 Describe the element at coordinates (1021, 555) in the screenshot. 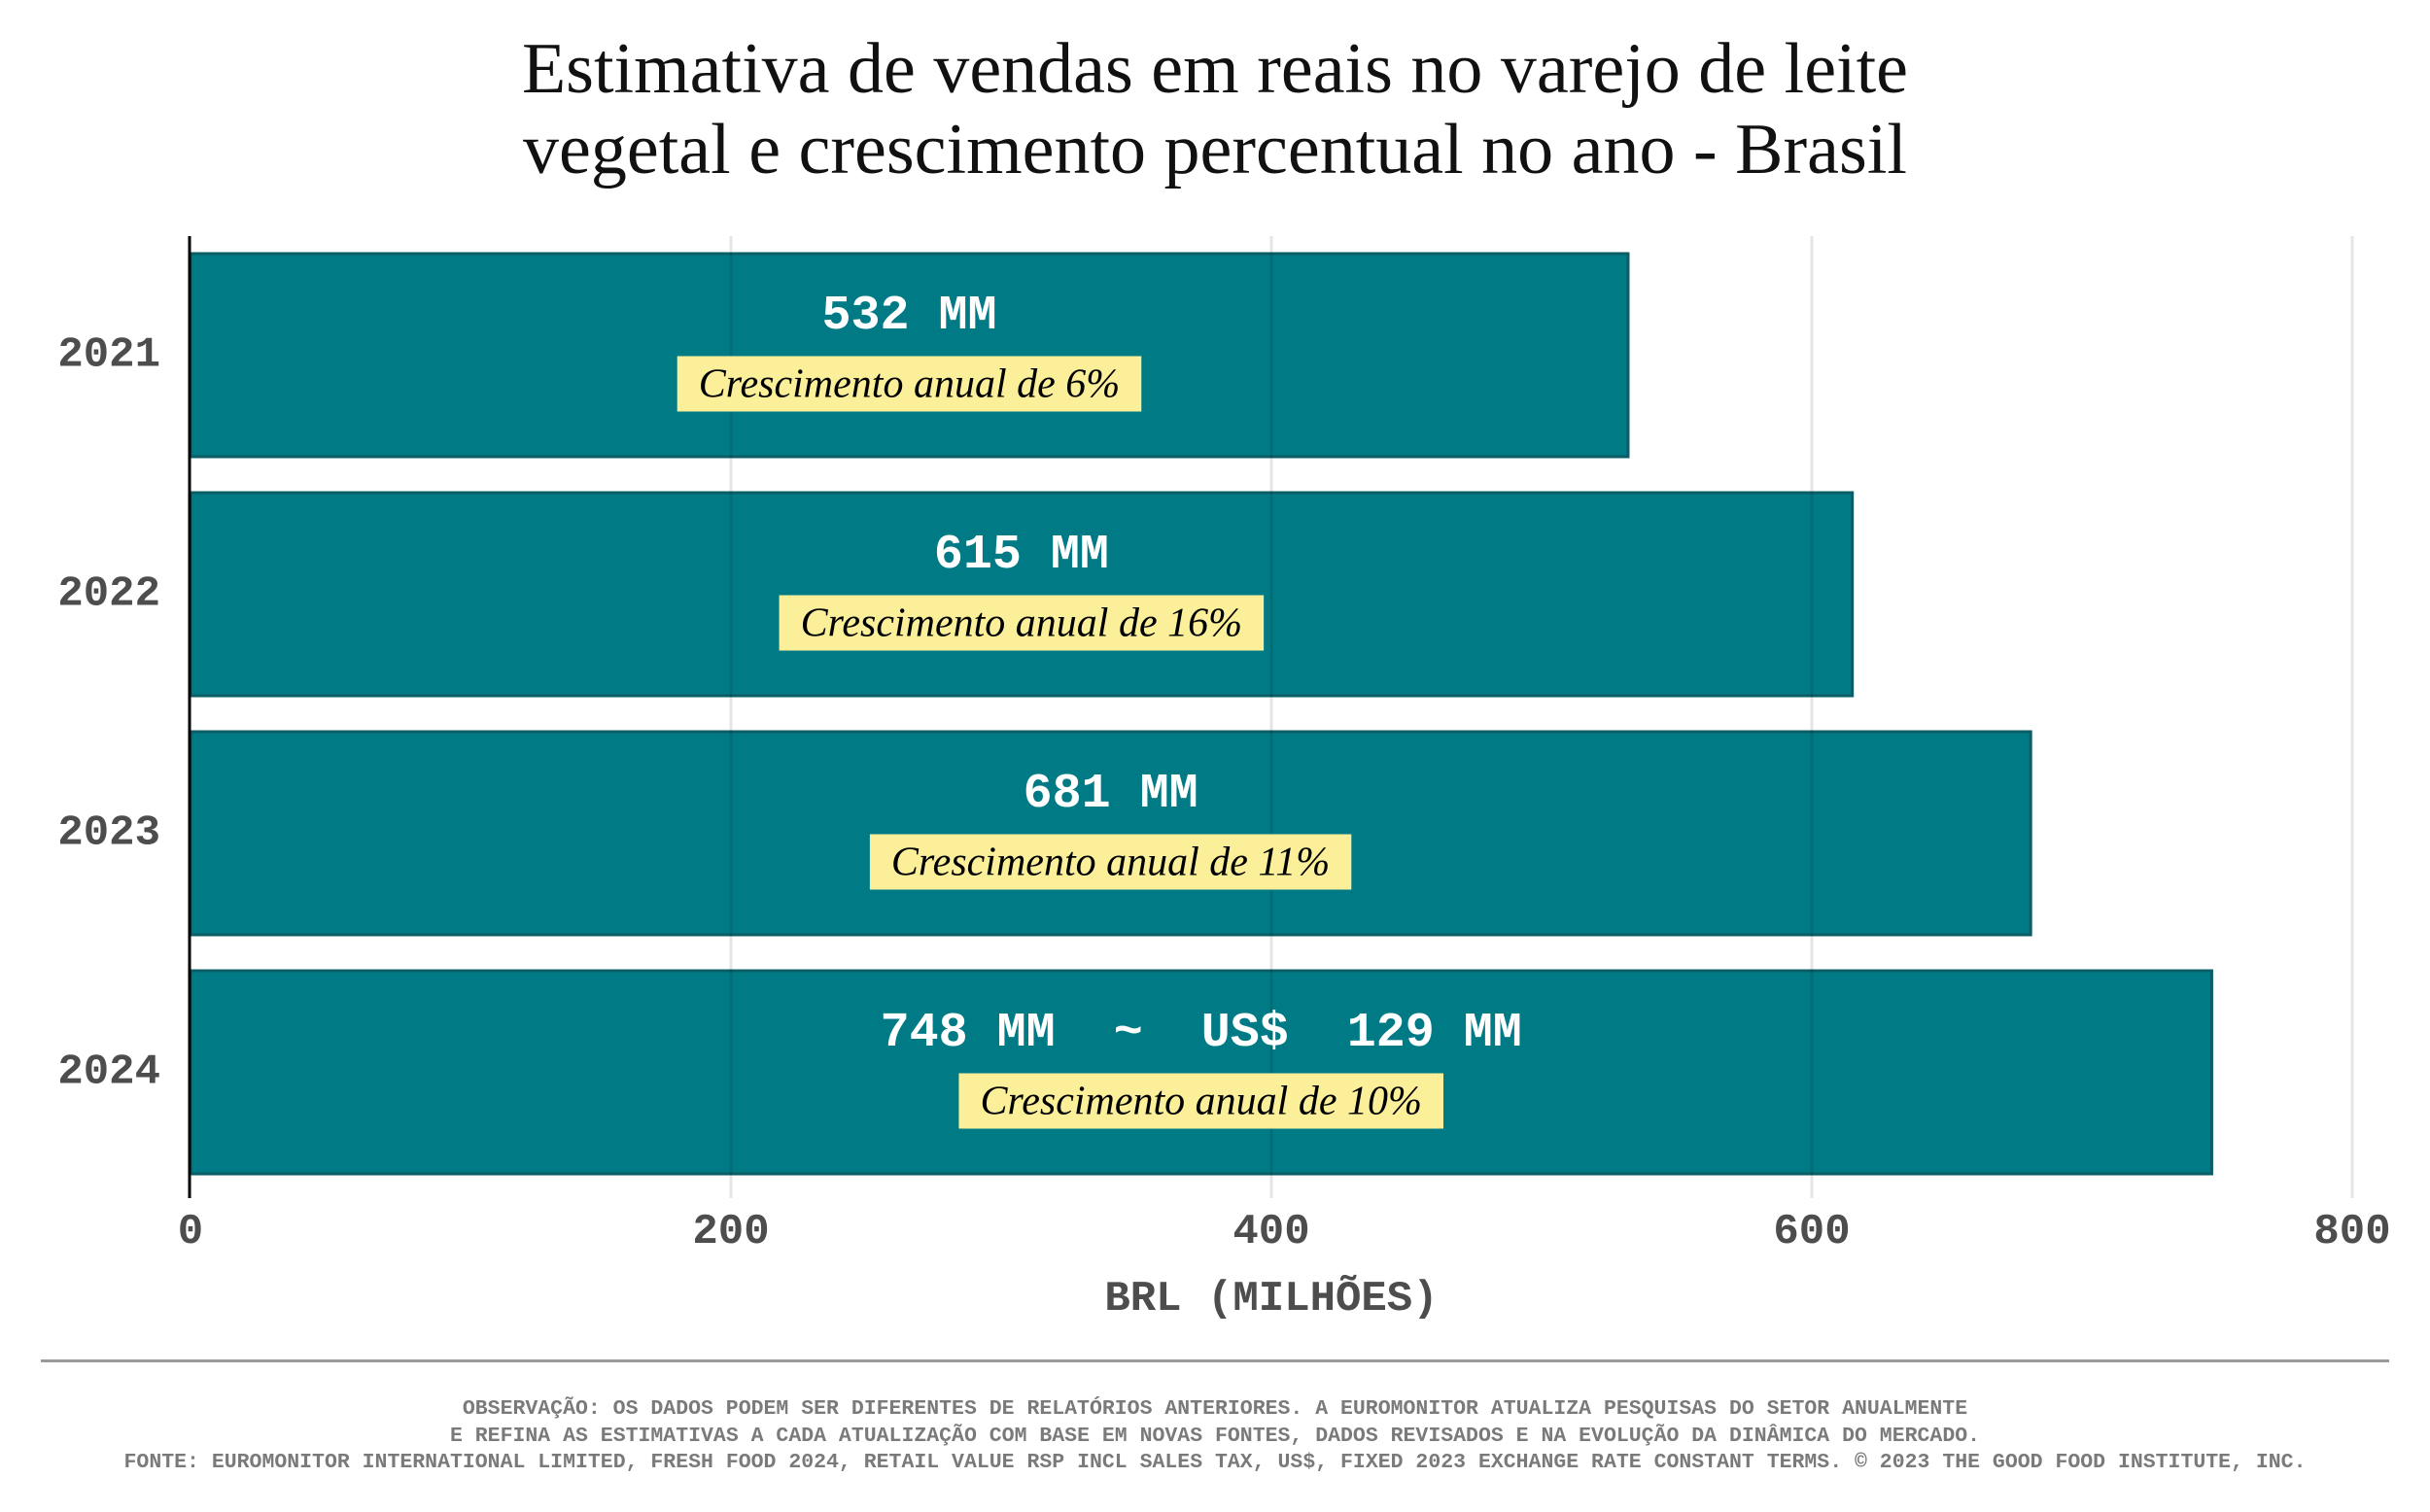

I see `bar-value-label: 615 MM` at that location.